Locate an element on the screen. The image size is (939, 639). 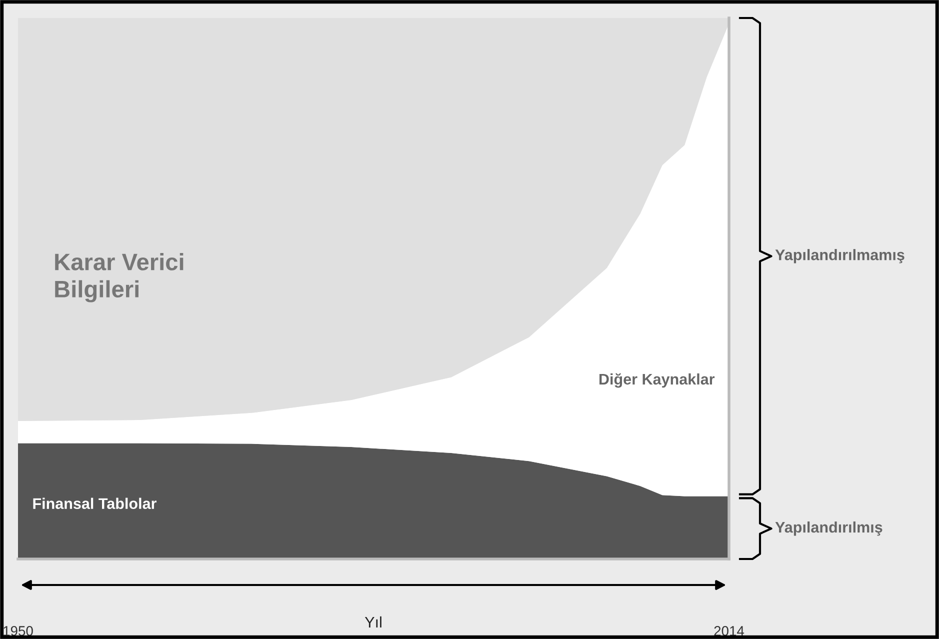
text: Yapılandırılmış is located at coordinates (828, 528).